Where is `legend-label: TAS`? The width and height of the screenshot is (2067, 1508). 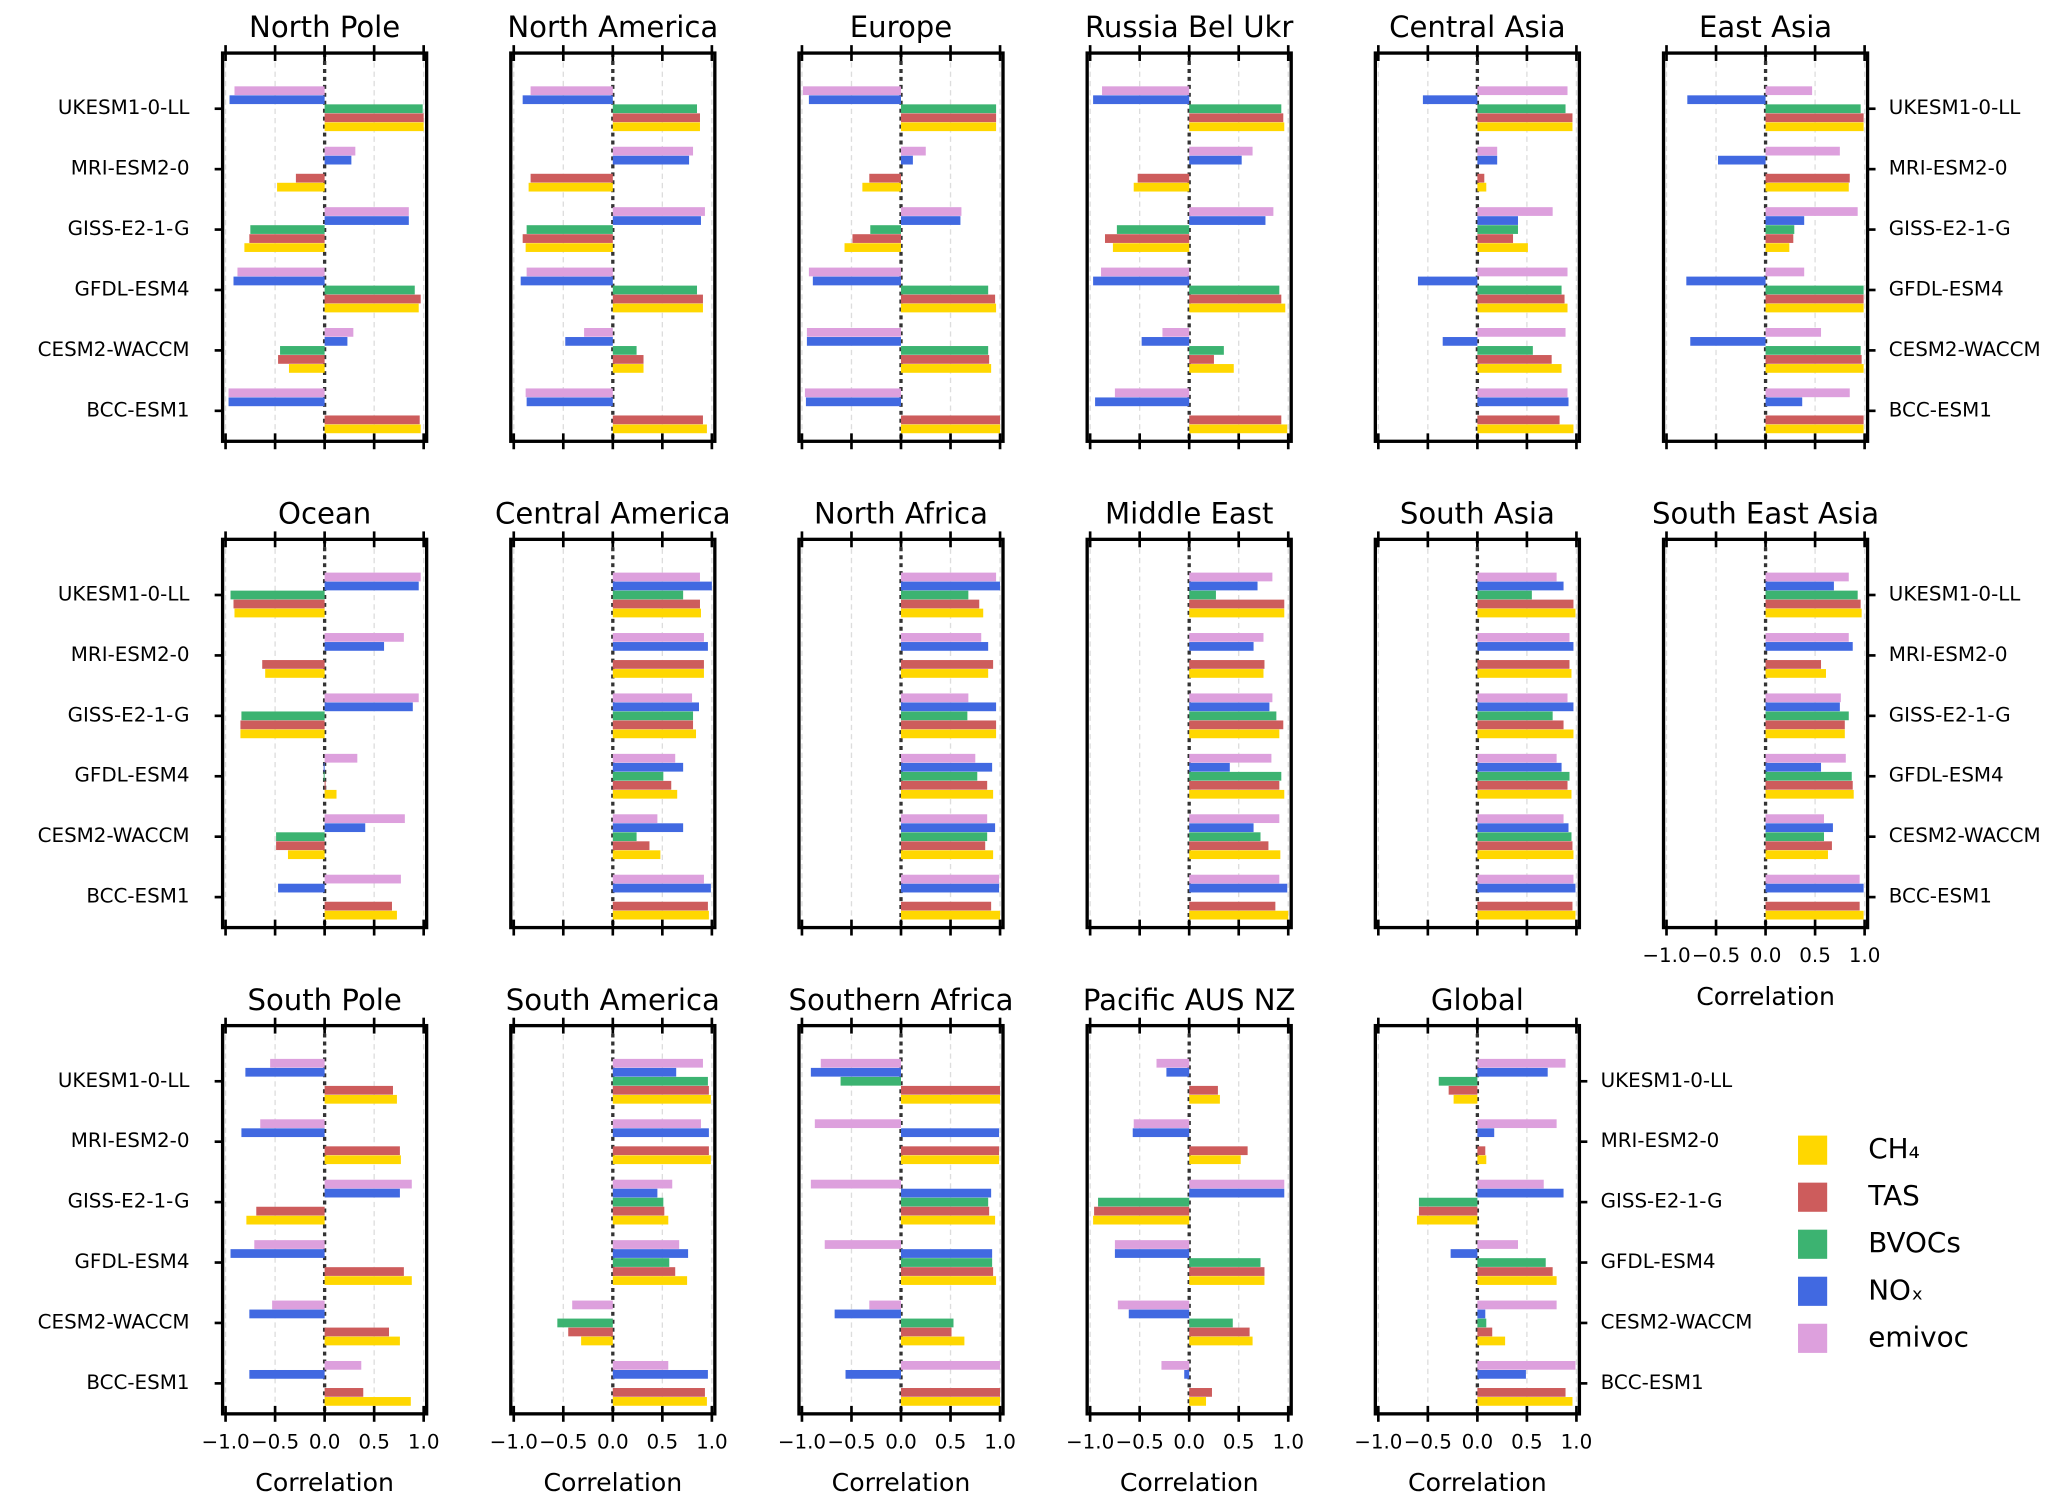
legend-label: TAS is located at coordinates (1893, 1195).